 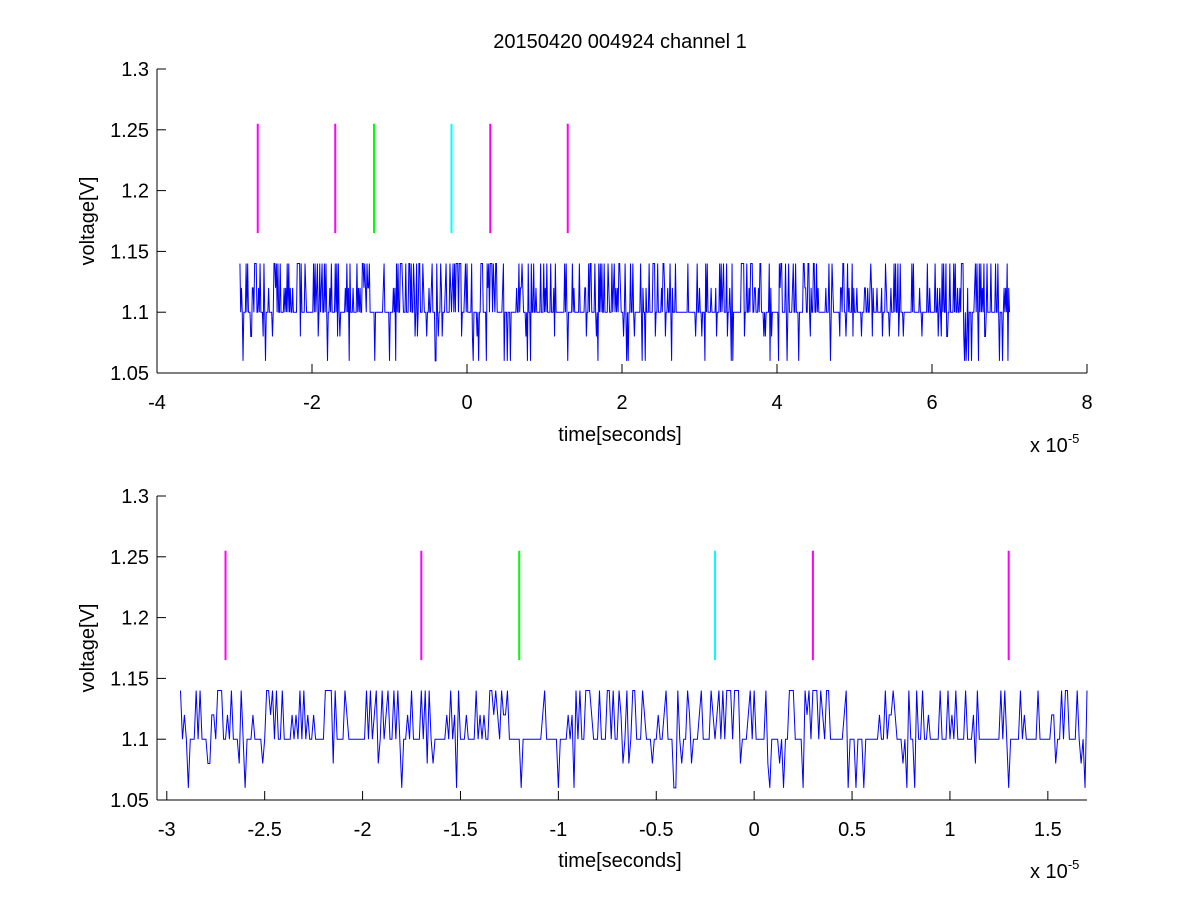 What do you see at coordinates (1054, 870) in the screenshot?
I see `bottom-x-multiplier: x 10-5` at bounding box center [1054, 870].